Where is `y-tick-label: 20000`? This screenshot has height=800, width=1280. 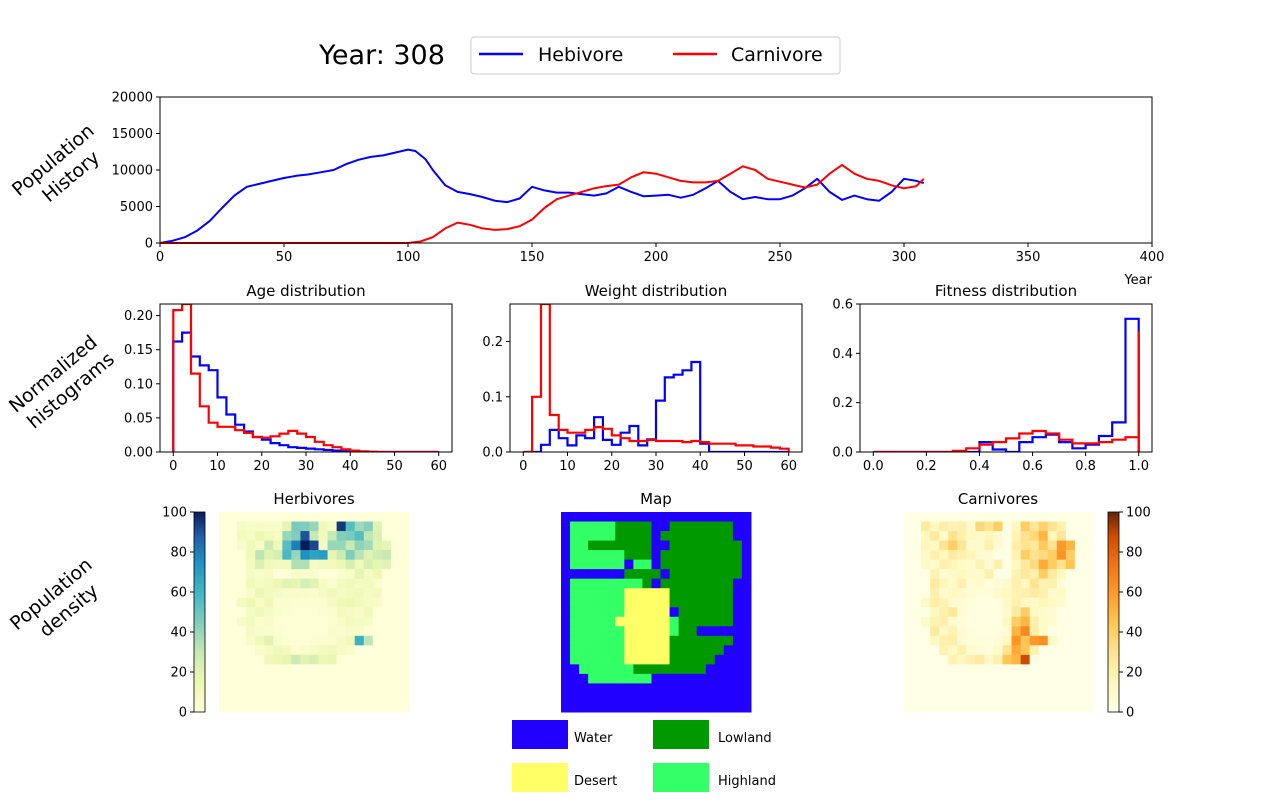
y-tick-label: 20000 is located at coordinates (132, 98).